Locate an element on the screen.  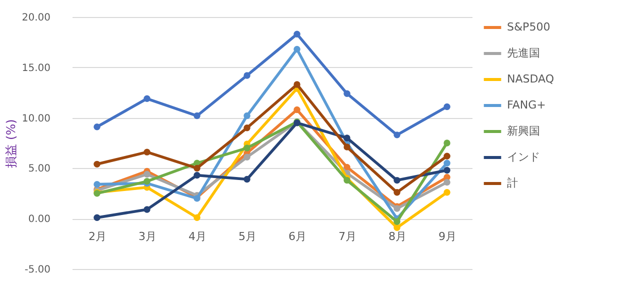
y-tick-label: 20.00 is located at coordinates (36, 18).